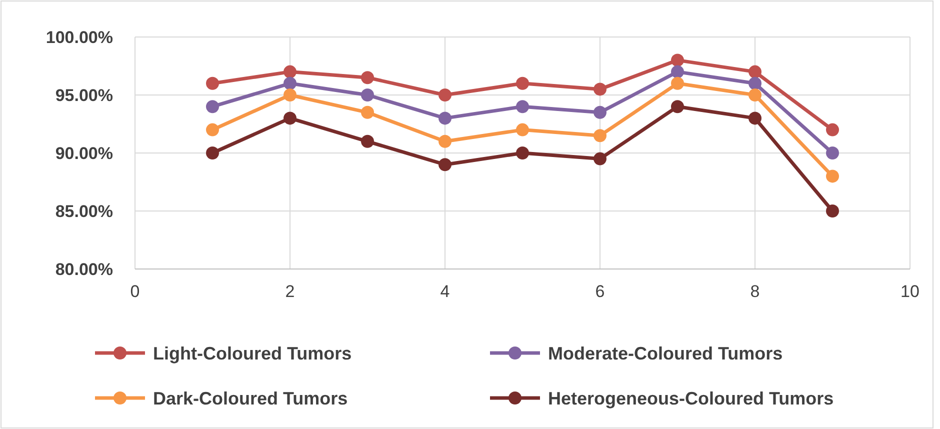 Image resolution: width=940 pixels, height=429 pixels. I want to click on x-tick-label: 4, so click(445, 291).